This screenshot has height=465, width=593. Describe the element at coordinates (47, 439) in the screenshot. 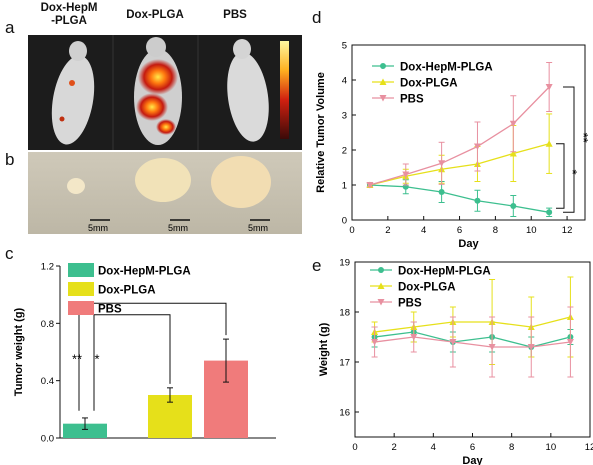

I see `chart-c-ytick-label: 0.0` at that location.